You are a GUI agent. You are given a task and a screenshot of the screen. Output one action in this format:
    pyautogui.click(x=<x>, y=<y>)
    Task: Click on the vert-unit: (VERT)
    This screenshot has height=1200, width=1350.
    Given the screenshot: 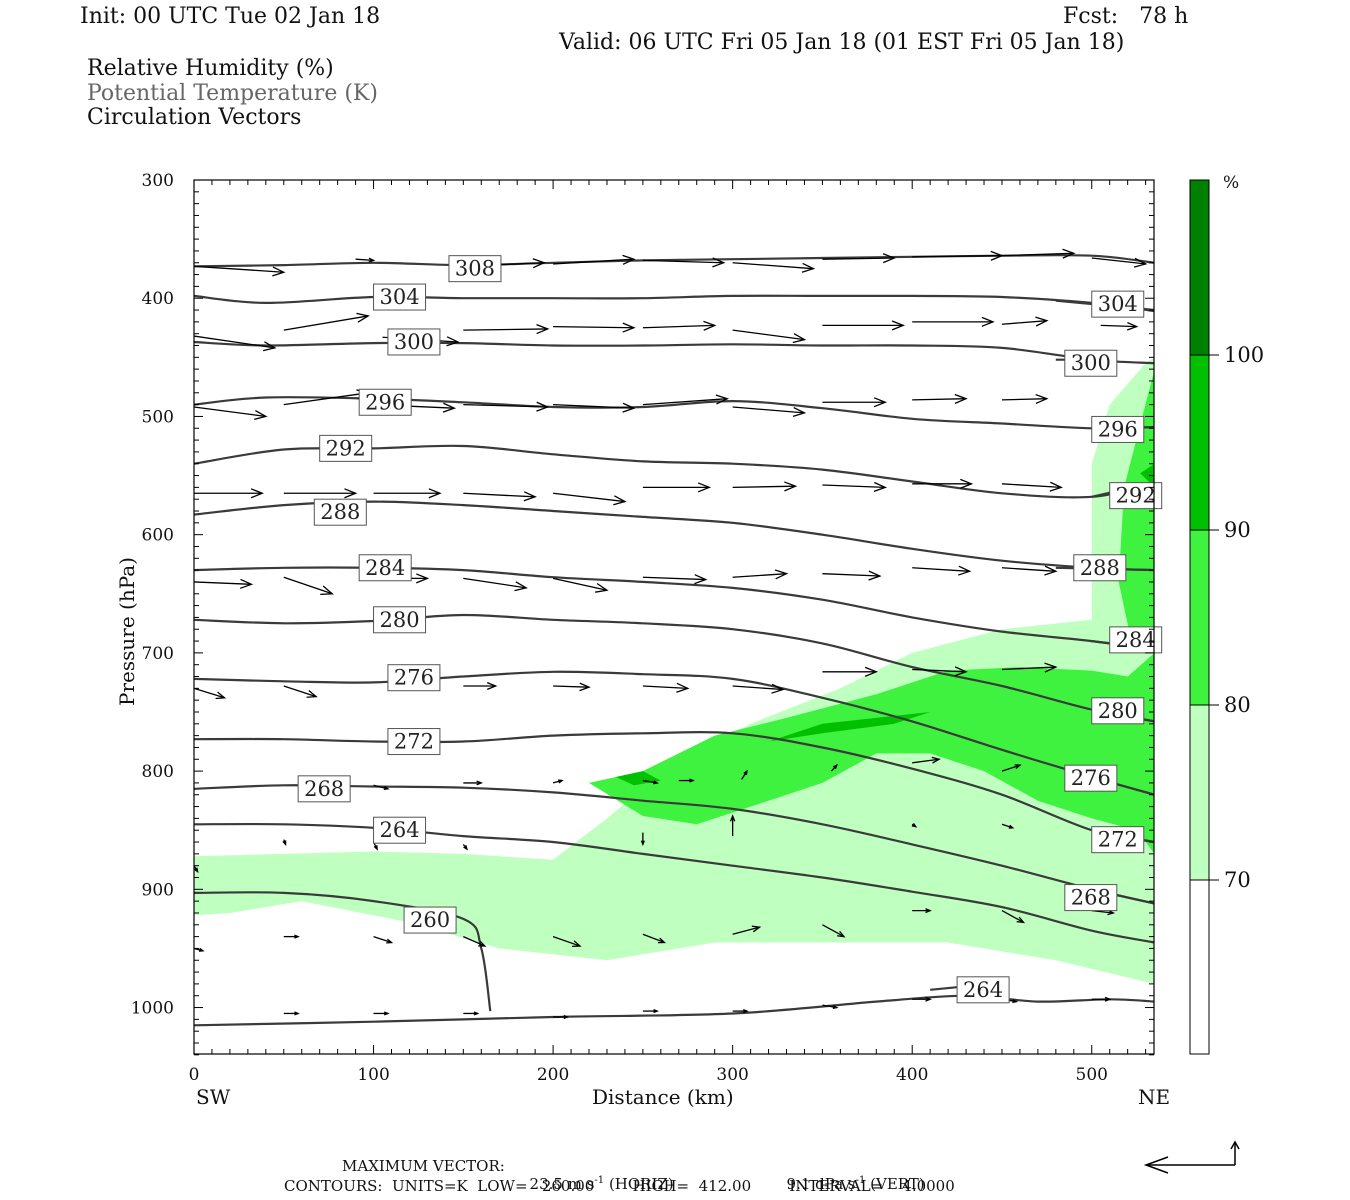 What is the action you would take?
    pyautogui.click(x=897, y=1184)
    